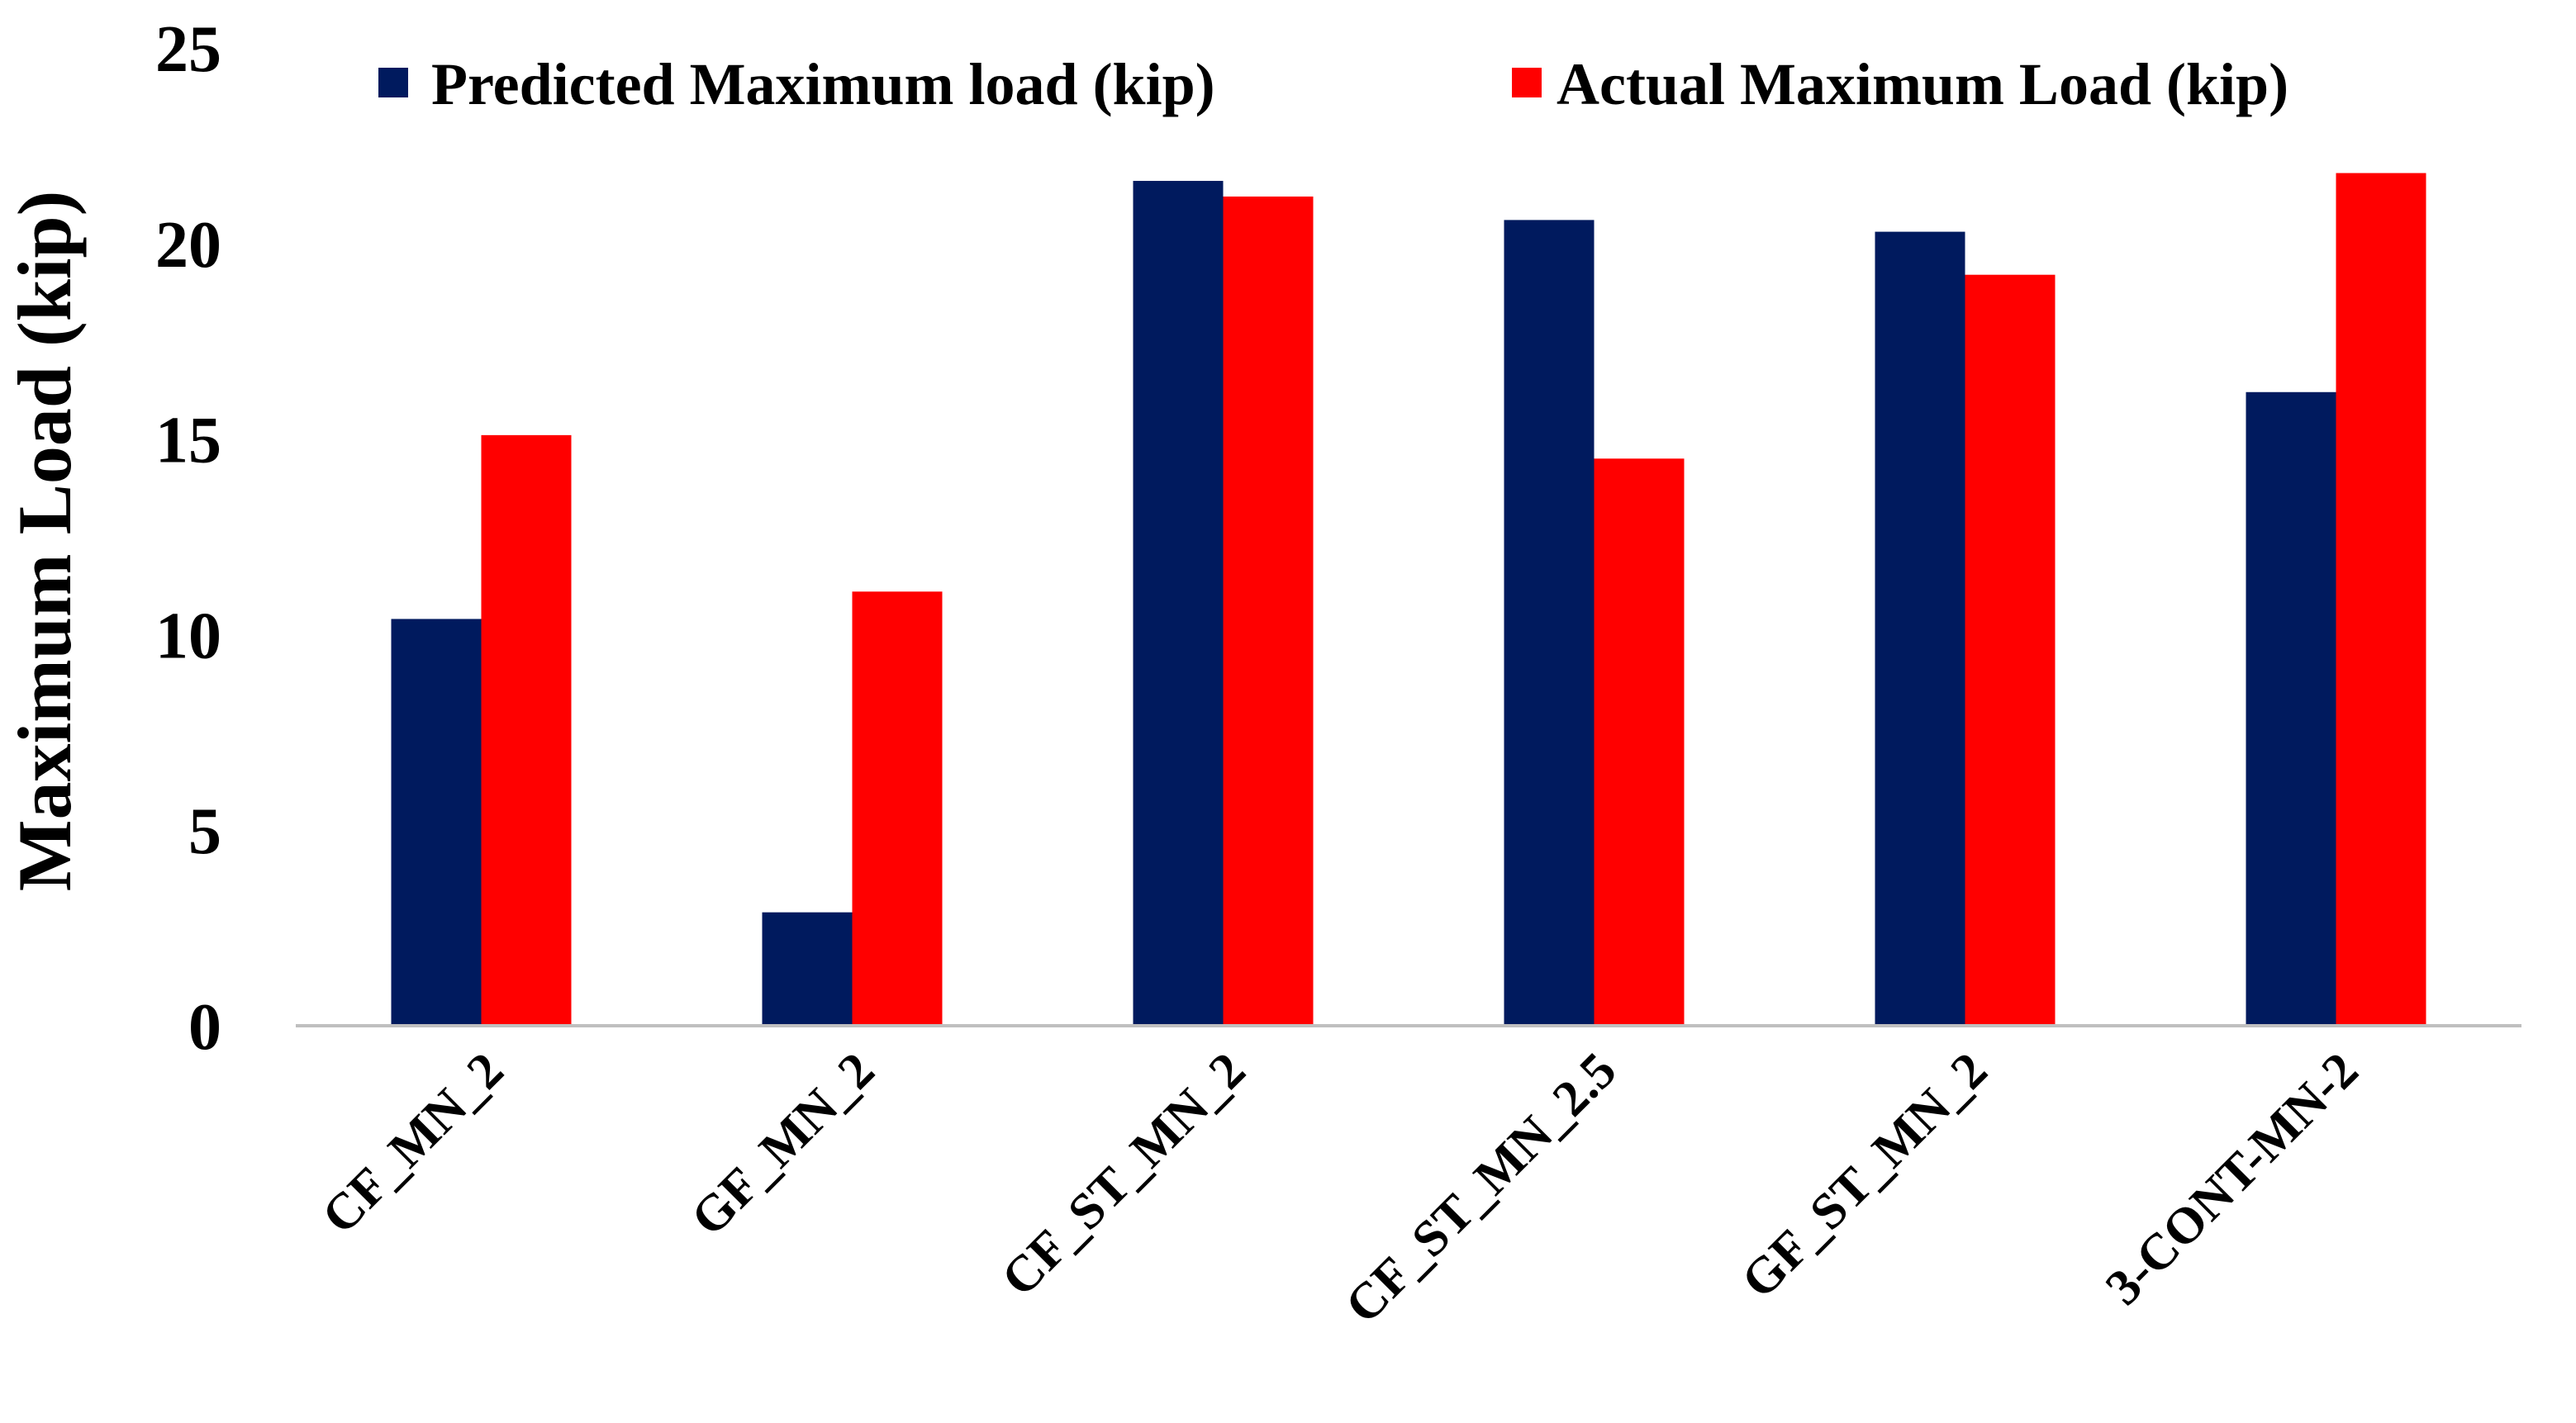 The image size is (2576, 1423). I want to click on y-tick-label: 10, so click(188, 636).